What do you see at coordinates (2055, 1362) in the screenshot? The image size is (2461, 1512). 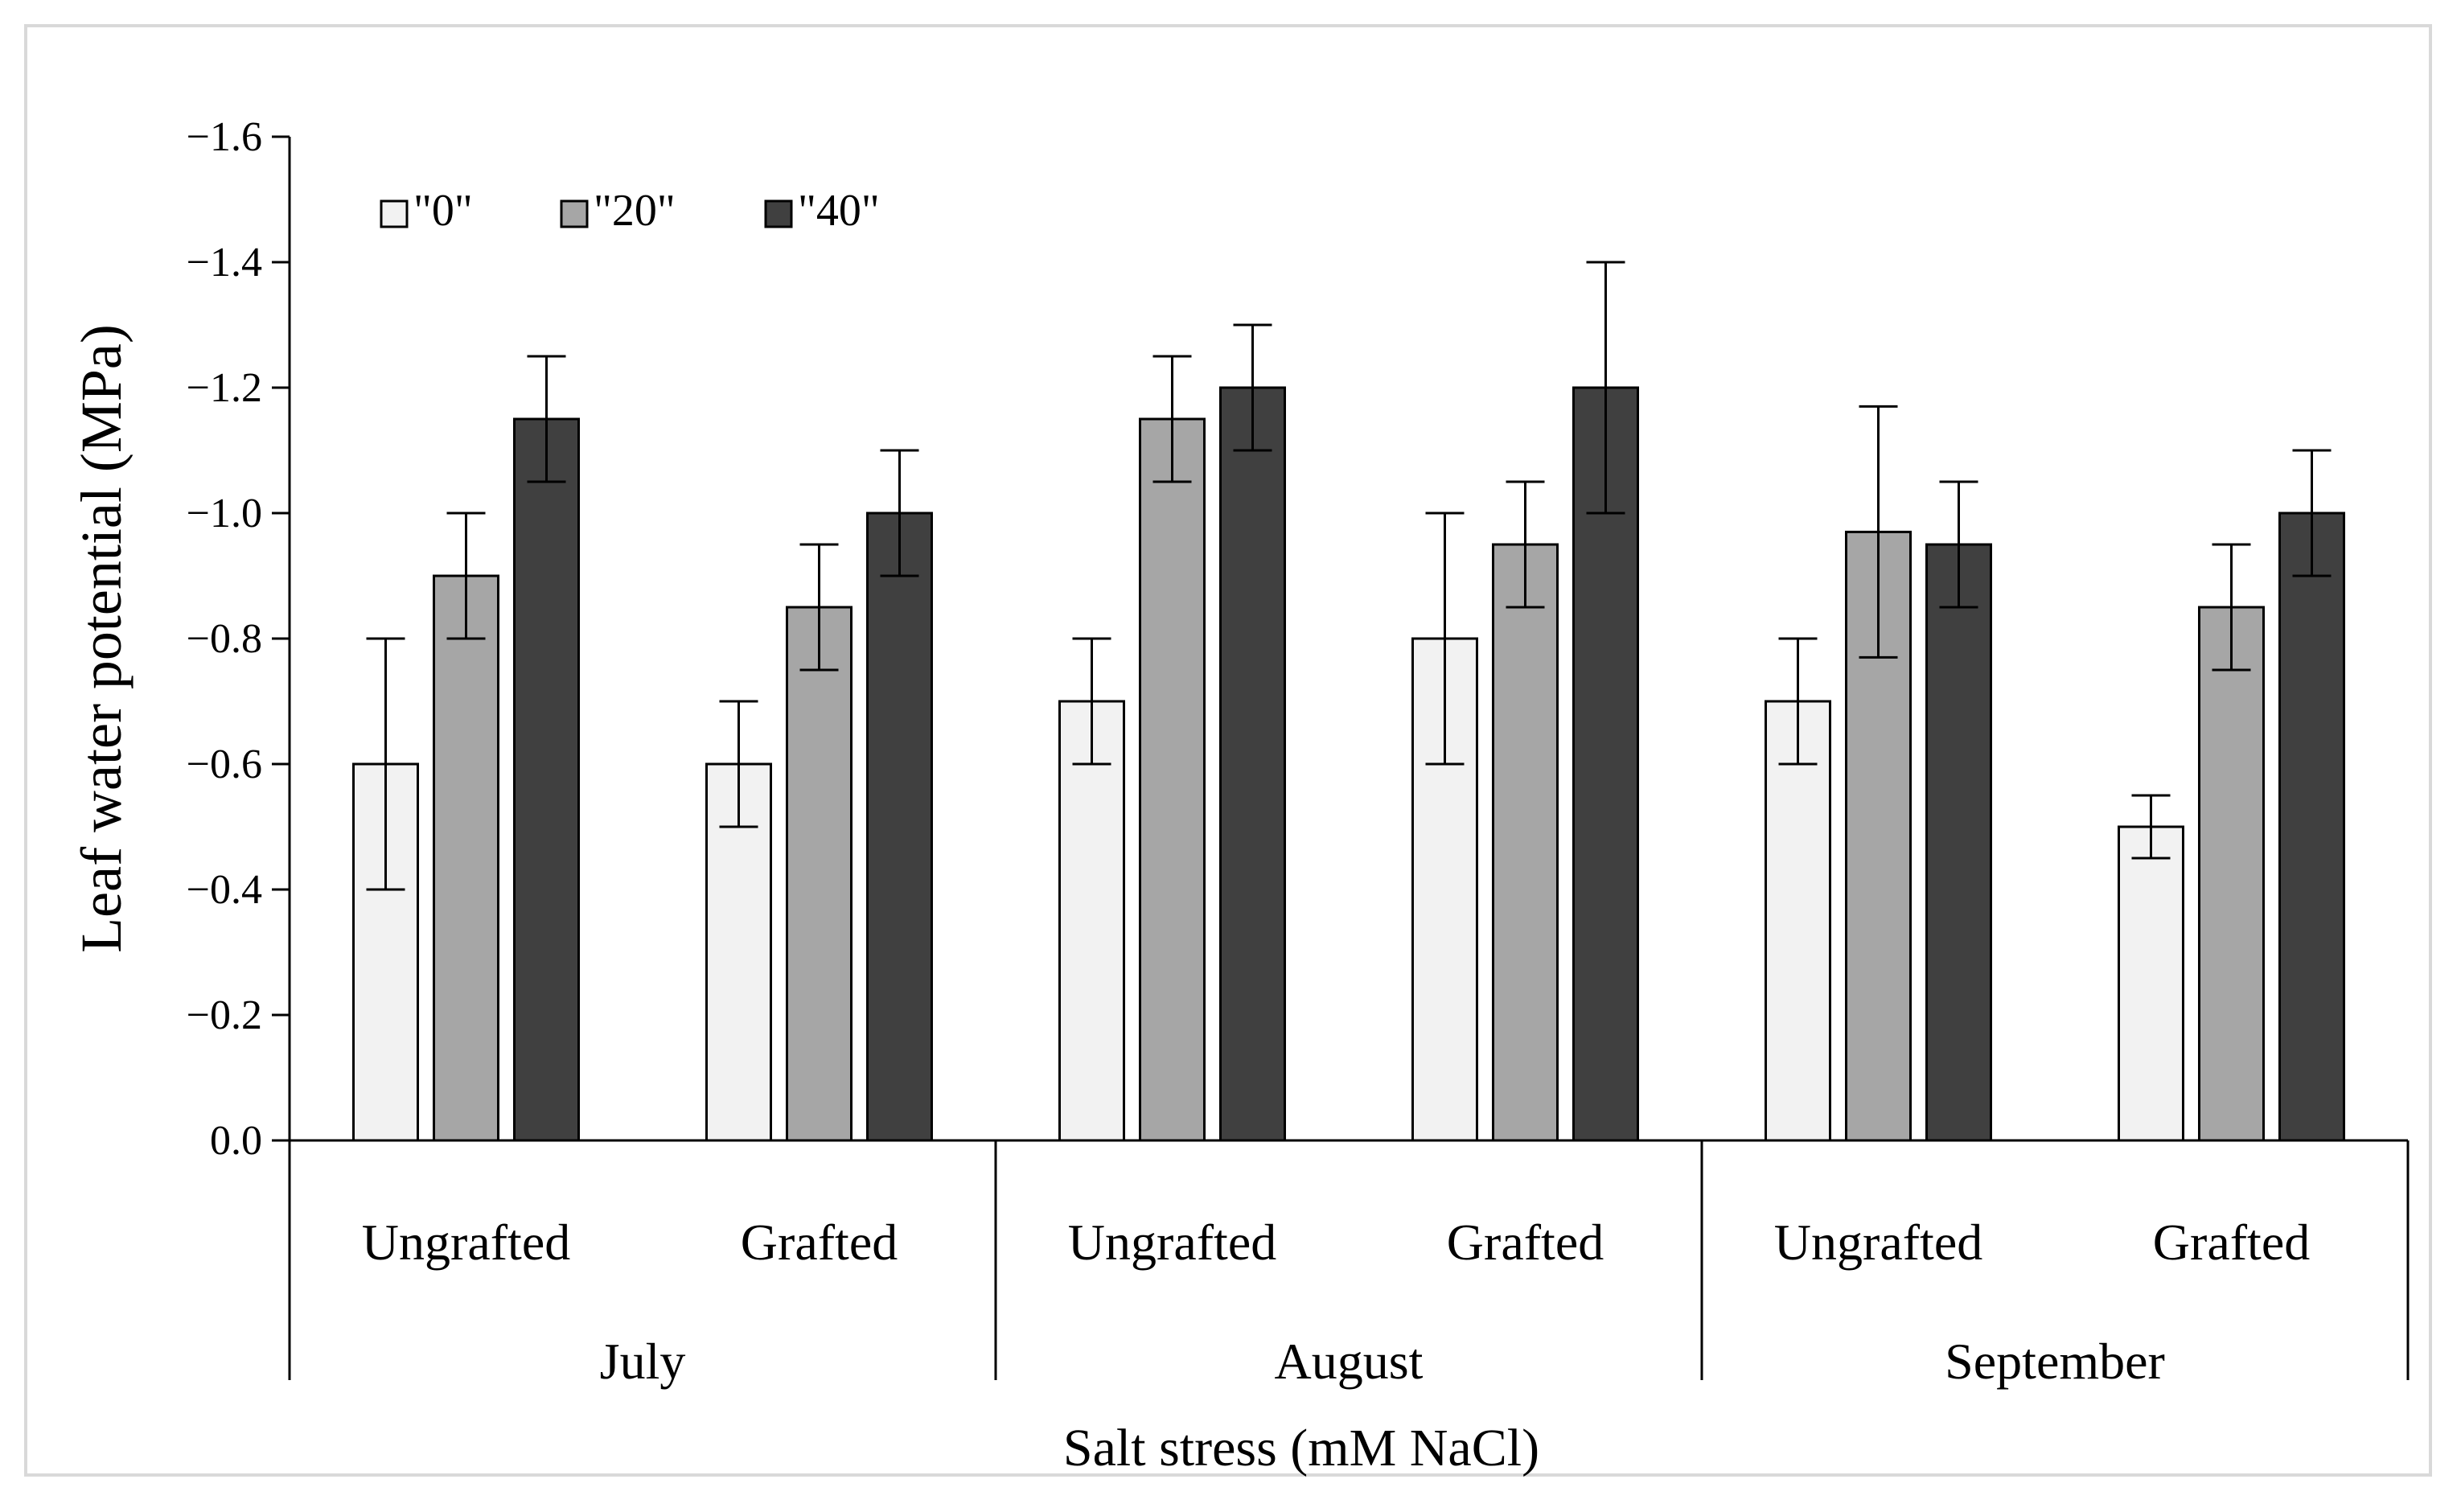 I see `x-group-label: September` at bounding box center [2055, 1362].